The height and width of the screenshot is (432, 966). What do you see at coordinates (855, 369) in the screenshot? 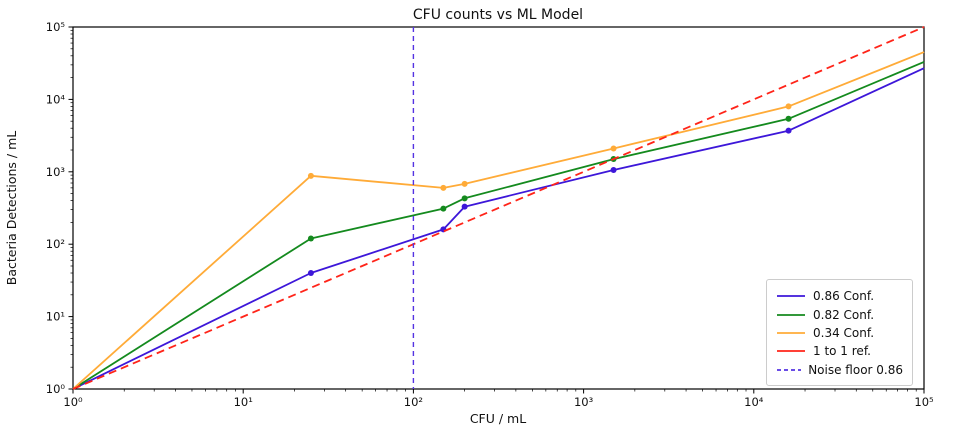
I see `legend-label: Noise floor 0.86` at bounding box center [855, 369].